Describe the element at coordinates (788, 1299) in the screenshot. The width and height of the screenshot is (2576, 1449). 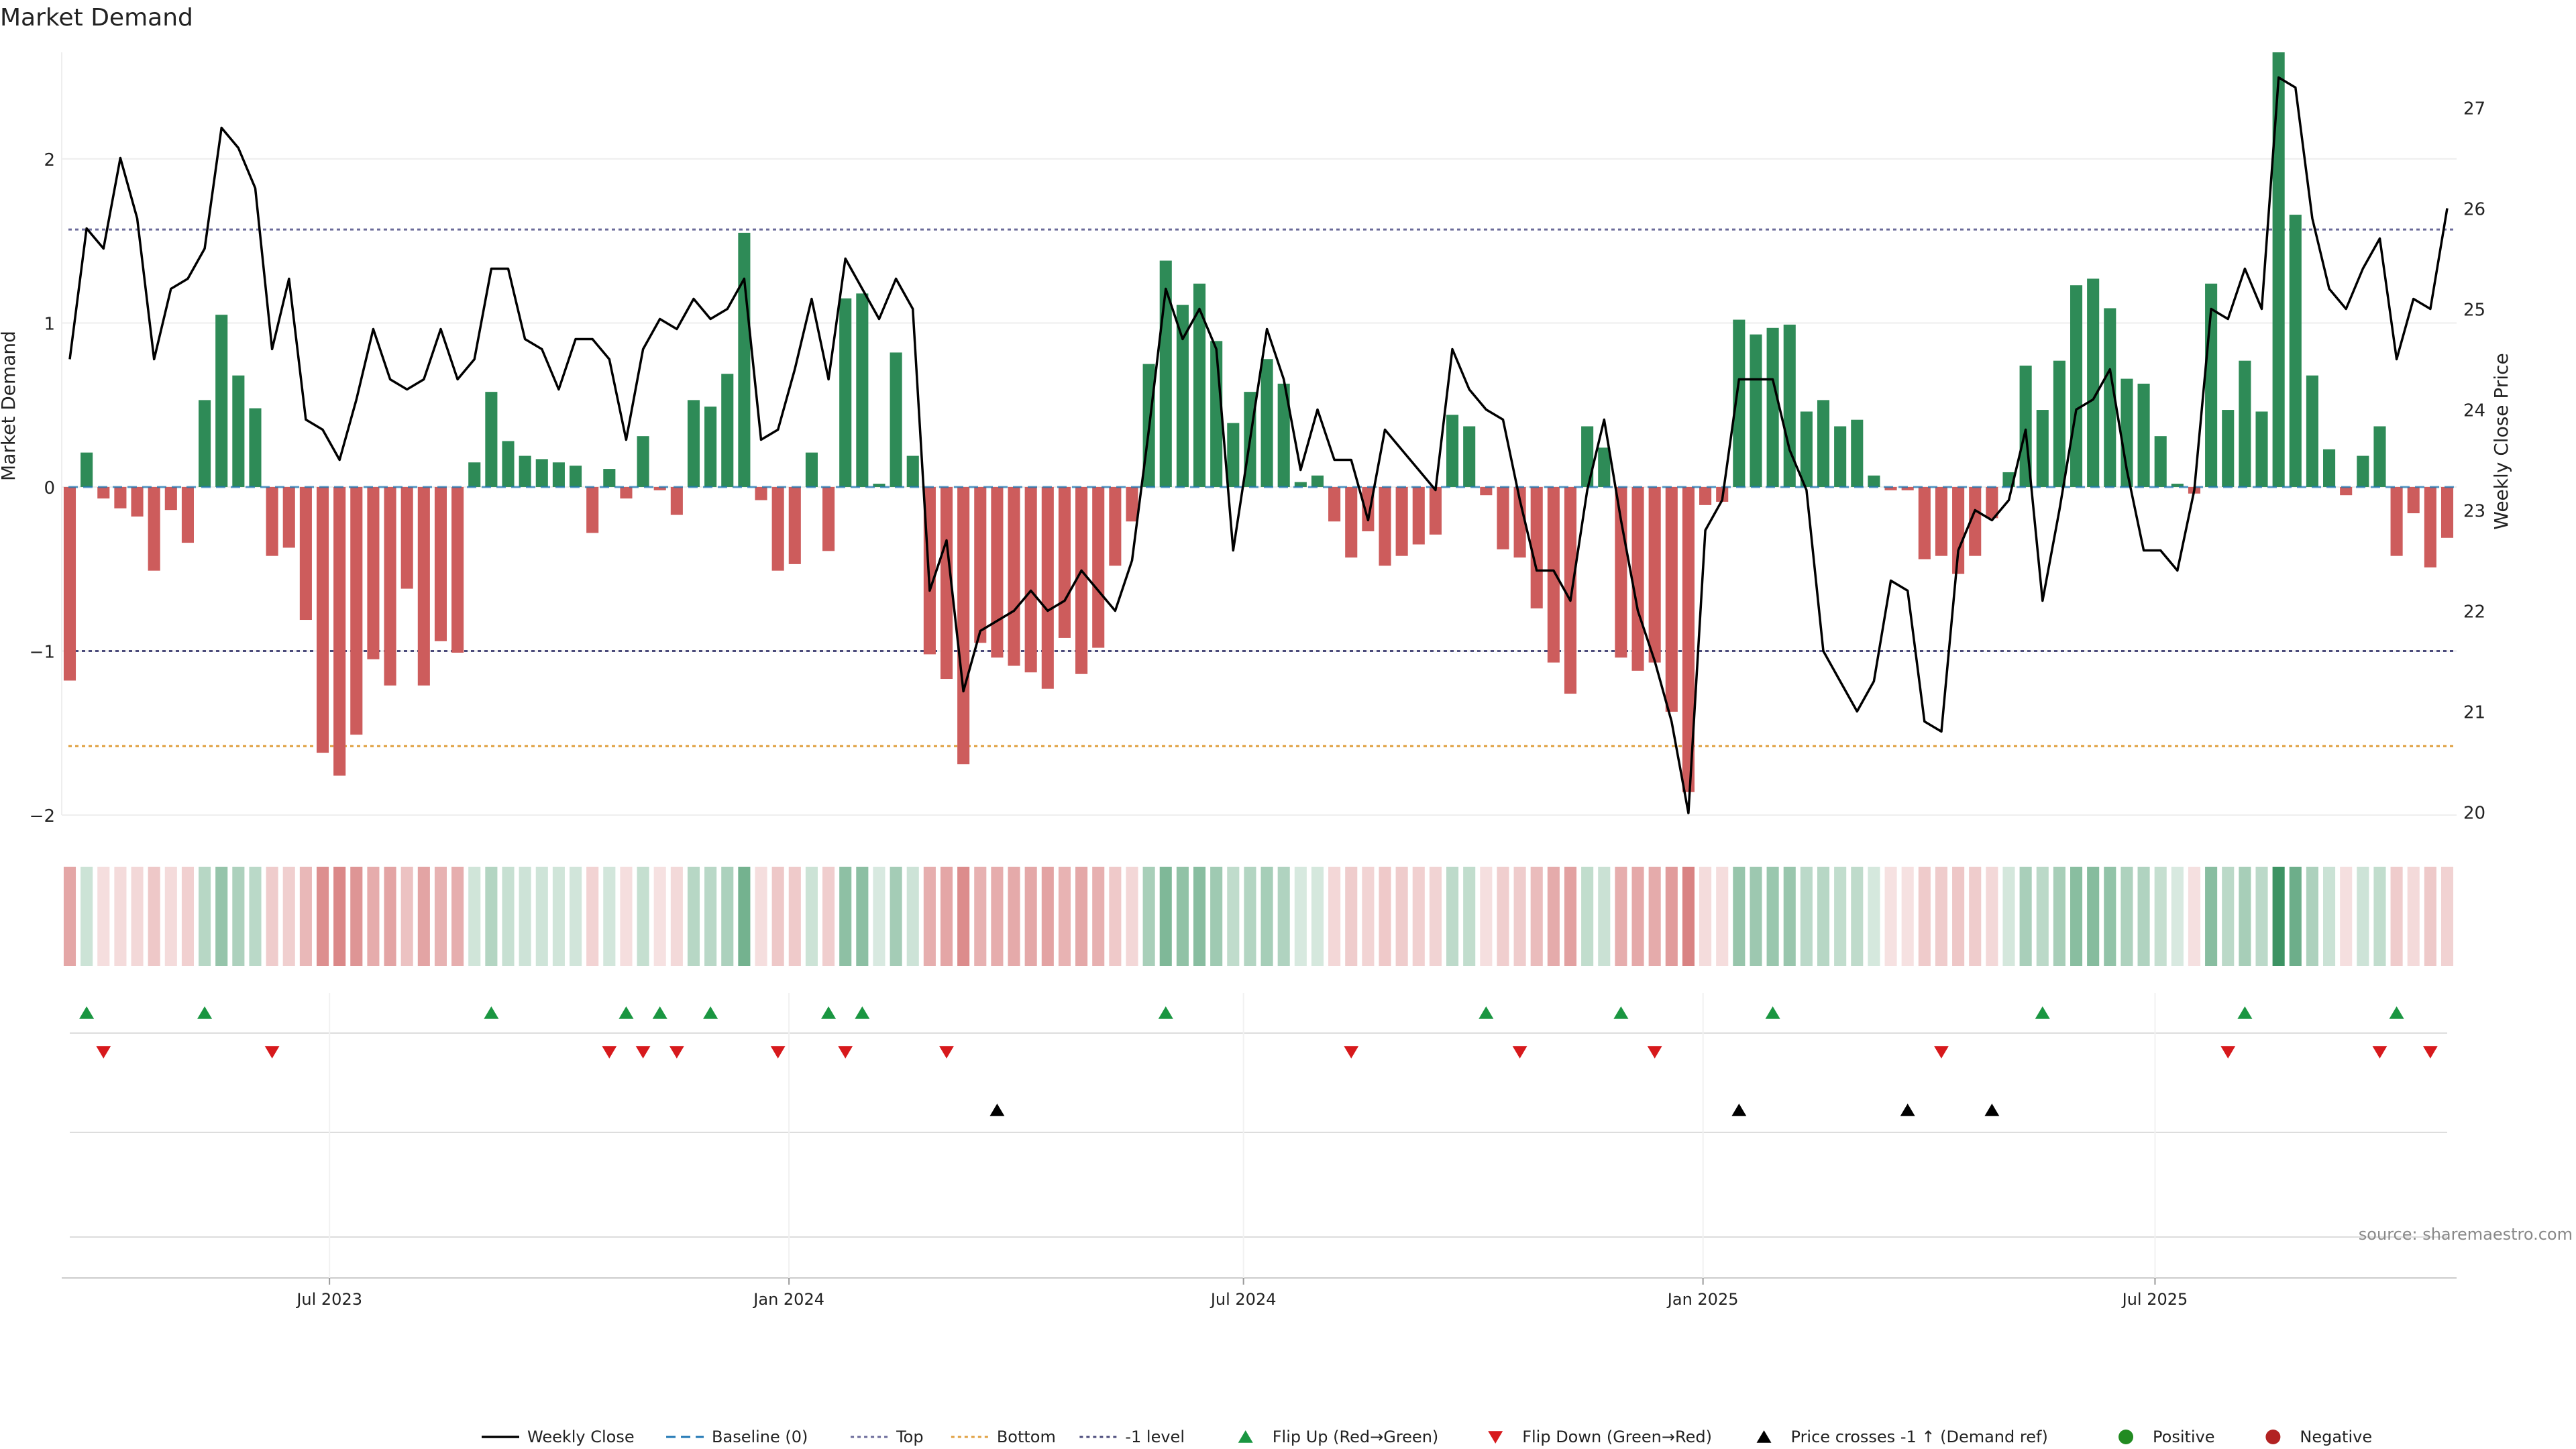
I see `x-tick-label: Jan 2024` at that location.